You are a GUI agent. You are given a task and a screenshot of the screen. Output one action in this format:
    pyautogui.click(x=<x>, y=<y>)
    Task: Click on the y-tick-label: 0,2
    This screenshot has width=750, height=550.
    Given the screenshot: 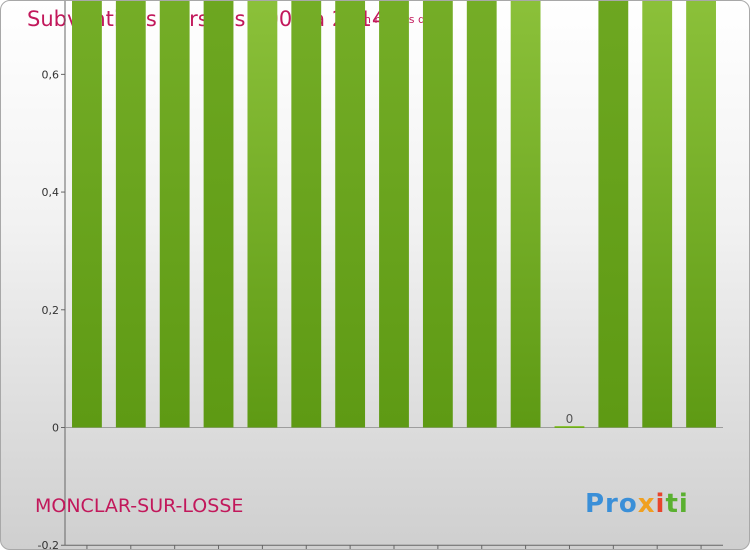 What is the action you would take?
    pyautogui.click(x=51, y=310)
    